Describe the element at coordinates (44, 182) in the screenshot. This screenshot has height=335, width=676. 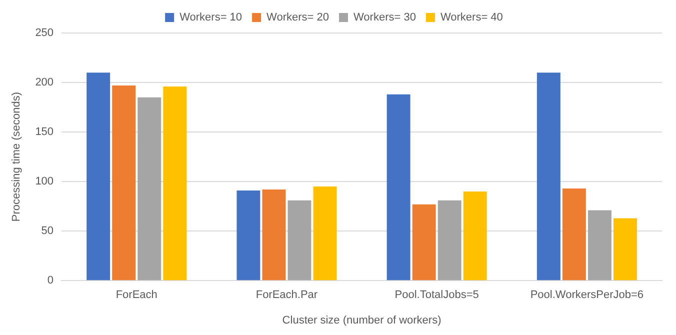
I see `y-tick-label: 100` at that location.